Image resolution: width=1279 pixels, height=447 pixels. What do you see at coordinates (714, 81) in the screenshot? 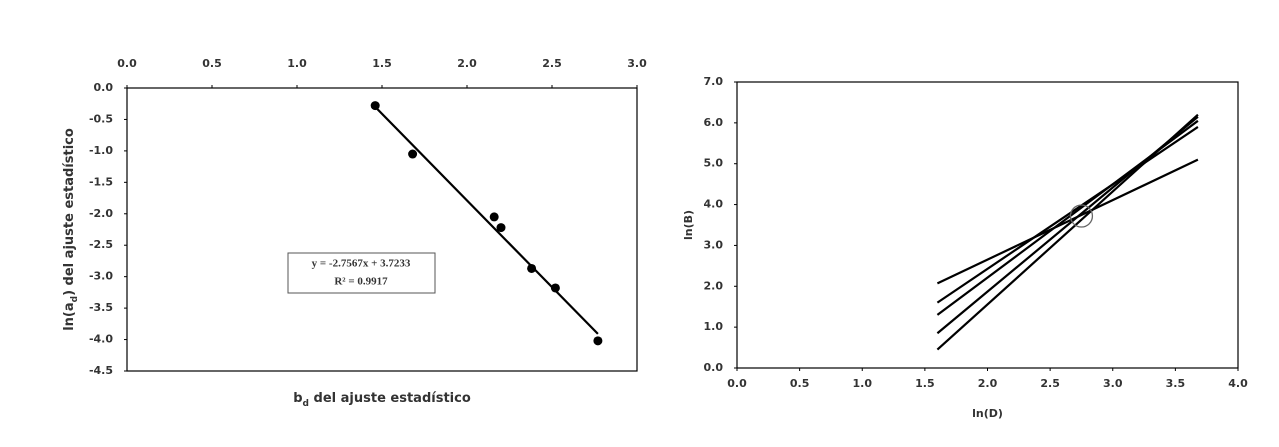
I see `y-tick-label: 7.0` at bounding box center [714, 81].